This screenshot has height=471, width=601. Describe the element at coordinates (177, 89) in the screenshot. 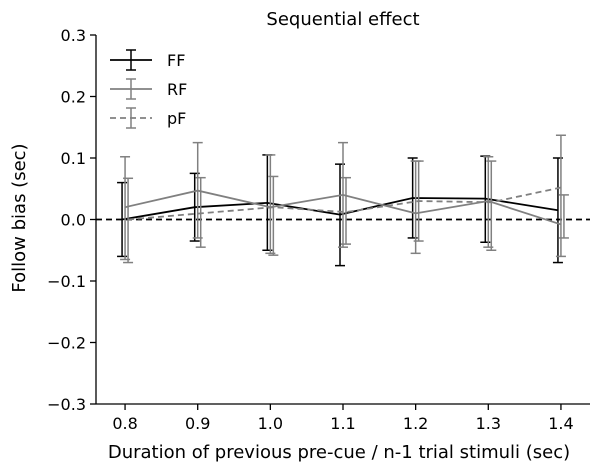

I see `legend-label-rf: RF` at that location.